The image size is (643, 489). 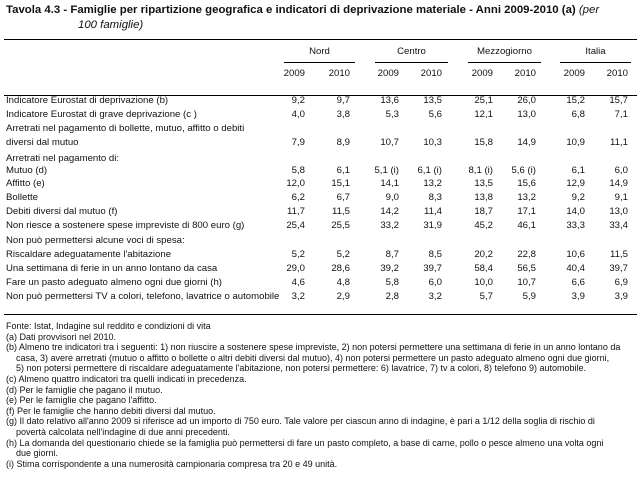 I want to click on table-cell: 22,8, so click(x=526, y=254).